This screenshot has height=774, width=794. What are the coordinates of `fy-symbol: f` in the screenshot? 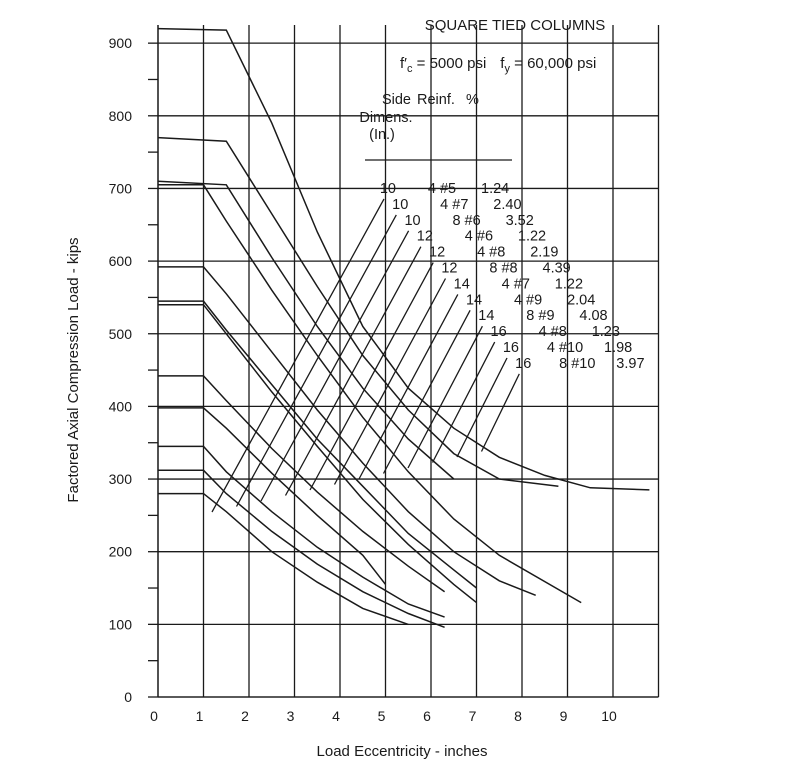 It's located at (502, 63).